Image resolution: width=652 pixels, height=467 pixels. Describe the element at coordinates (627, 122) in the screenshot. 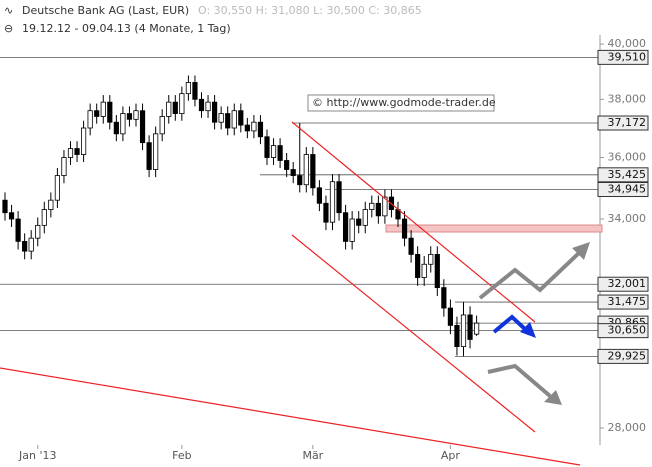

I see `level-label: 37,172` at that location.